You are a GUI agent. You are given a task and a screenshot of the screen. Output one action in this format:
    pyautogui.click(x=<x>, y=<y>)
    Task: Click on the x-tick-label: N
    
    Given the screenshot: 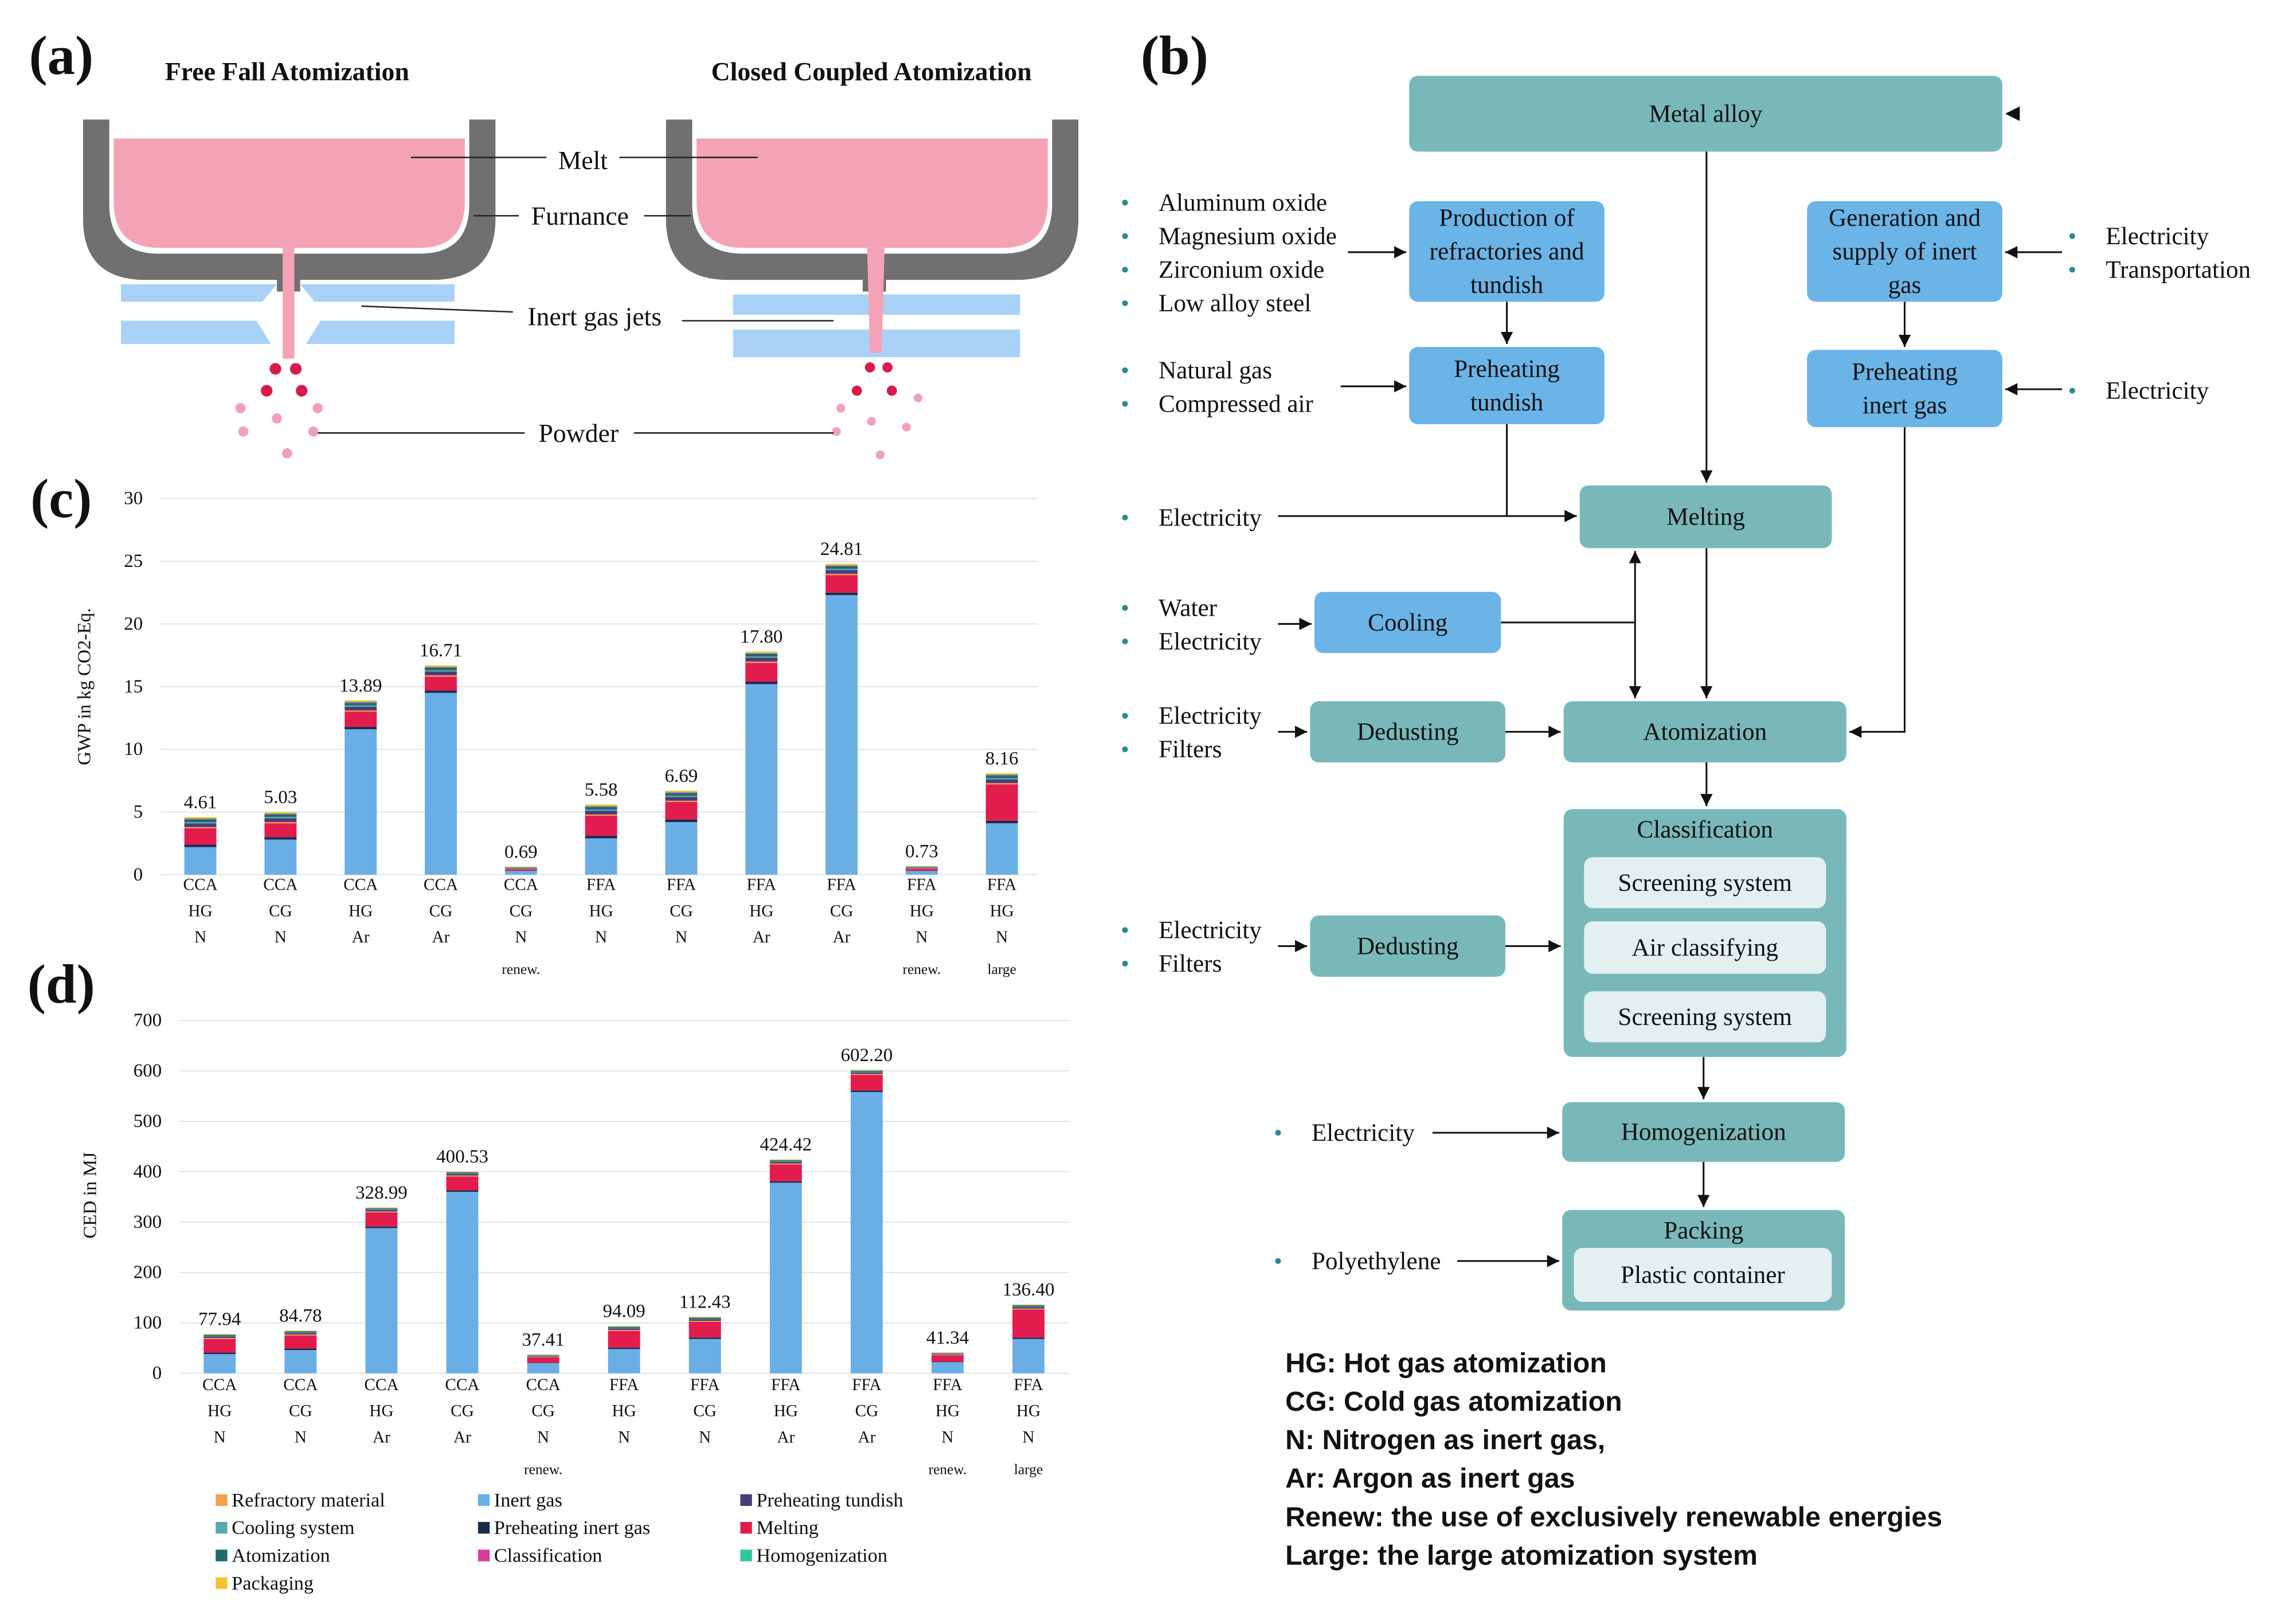 What is the action you would take?
    pyautogui.click(x=947, y=1437)
    